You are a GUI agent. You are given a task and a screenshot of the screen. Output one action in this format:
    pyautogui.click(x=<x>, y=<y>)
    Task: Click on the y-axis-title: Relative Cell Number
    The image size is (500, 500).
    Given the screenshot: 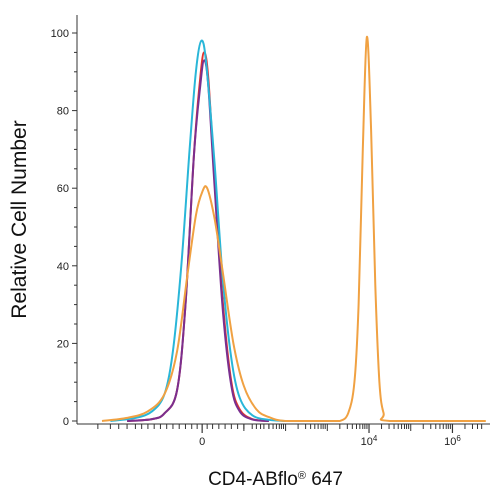 What is the action you would take?
    pyautogui.click(x=19, y=219)
    